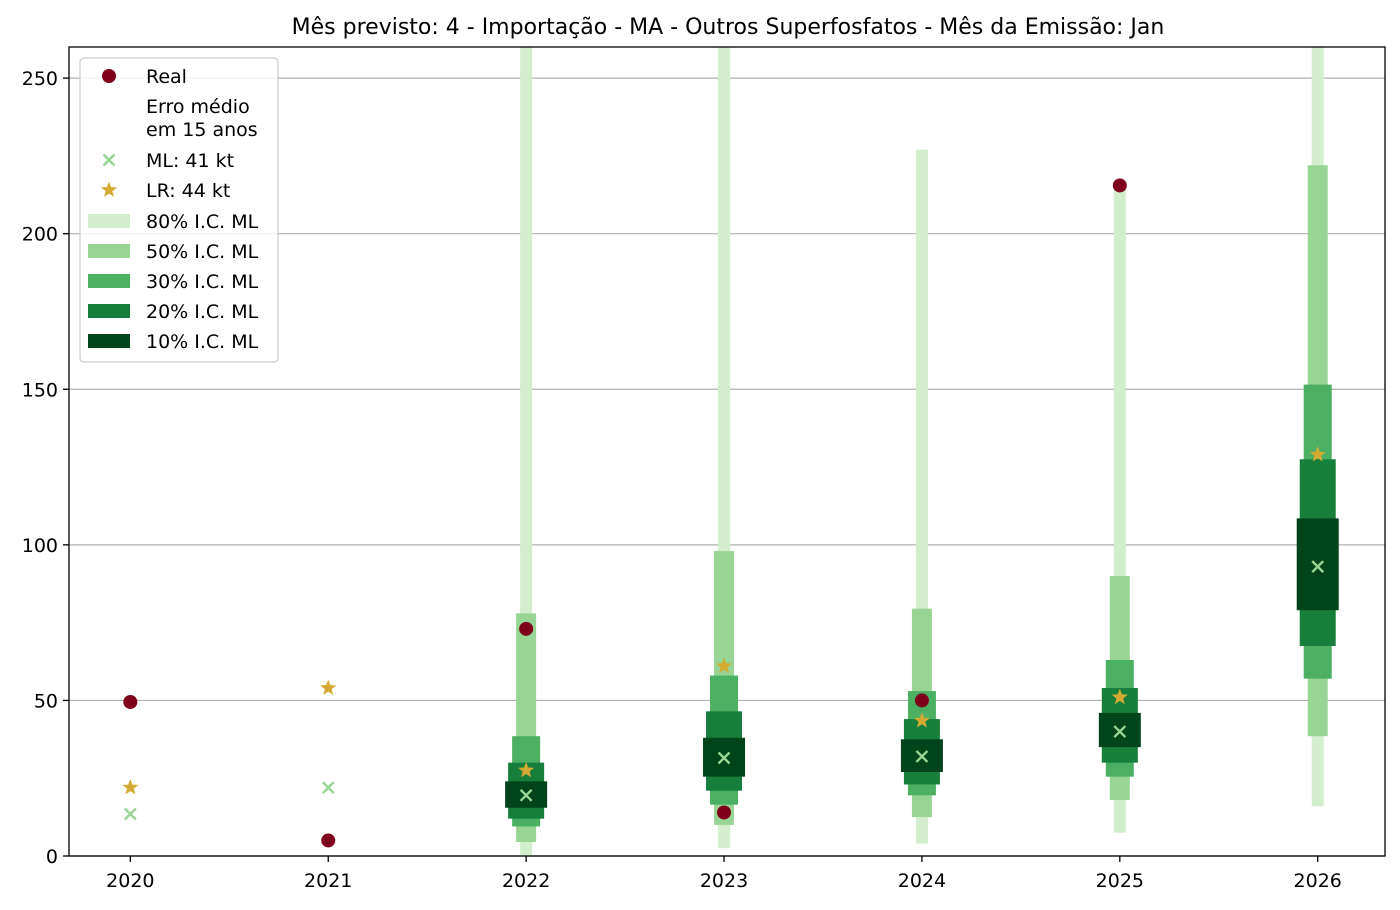 The width and height of the screenshot is (1400, 910). I want to click on legend-ml-icon, so click(109, 160).